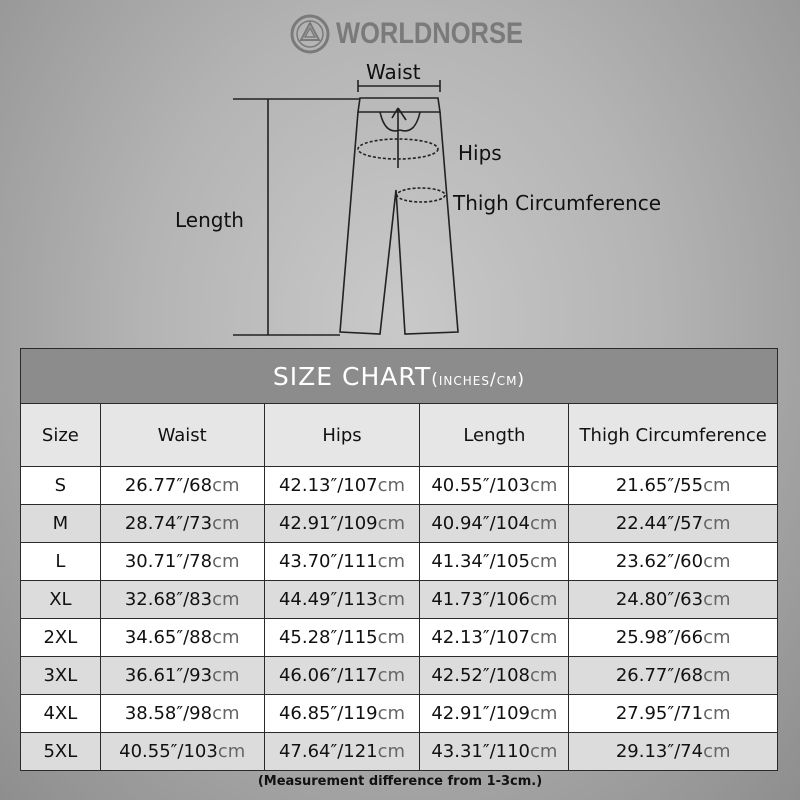 This screenshot has height=800, width=800. Describe the element at coordinates (478, 379) in the screenshot. I see `title-unit: (inches/cm)` at that location.